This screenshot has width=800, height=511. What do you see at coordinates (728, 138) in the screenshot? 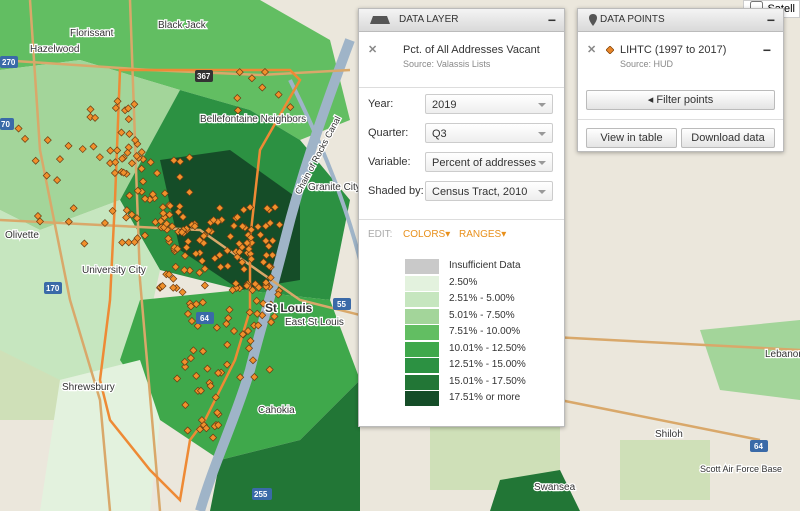
I see `download-button: Download data` at bounding box center [728, 138].